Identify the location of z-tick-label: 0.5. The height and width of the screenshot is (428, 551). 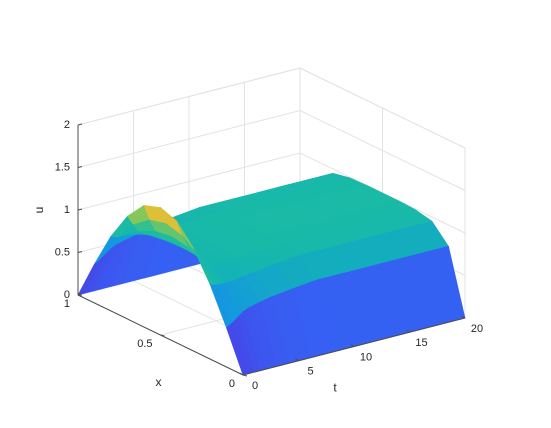
(62, 252).